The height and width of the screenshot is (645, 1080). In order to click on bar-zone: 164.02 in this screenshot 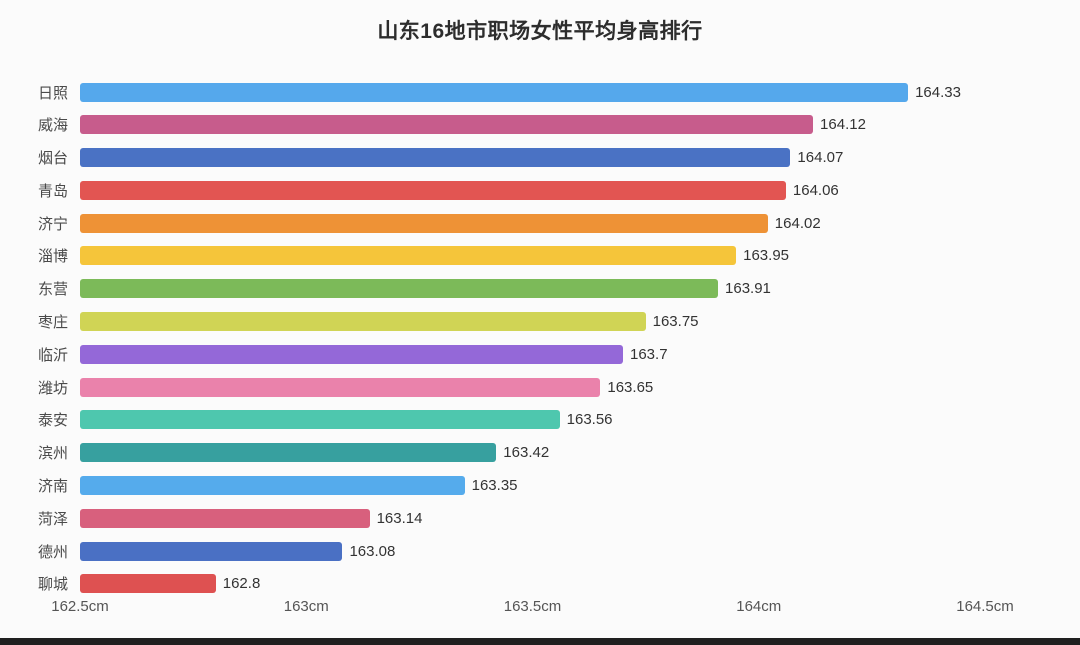, I will do `click(532, 223)`.